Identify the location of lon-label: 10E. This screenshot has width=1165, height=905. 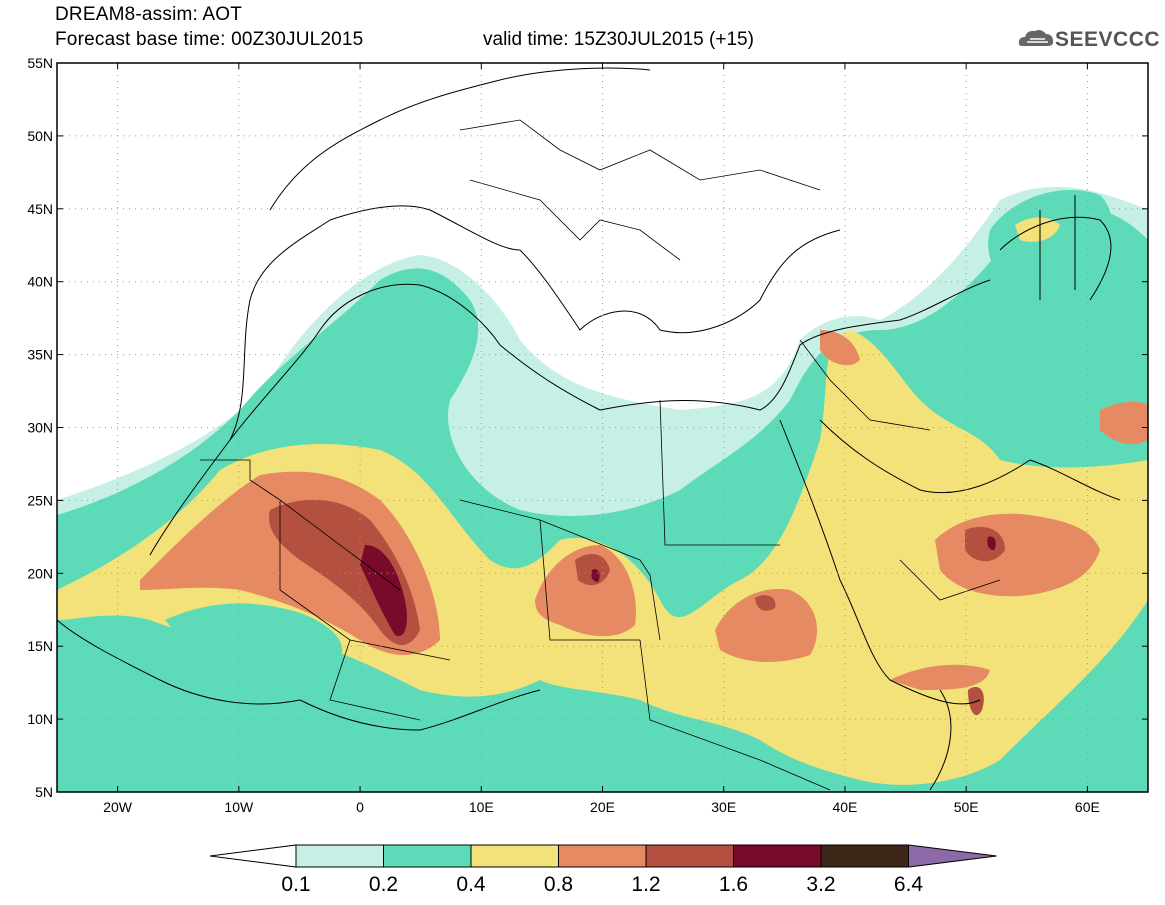
(481, 807).